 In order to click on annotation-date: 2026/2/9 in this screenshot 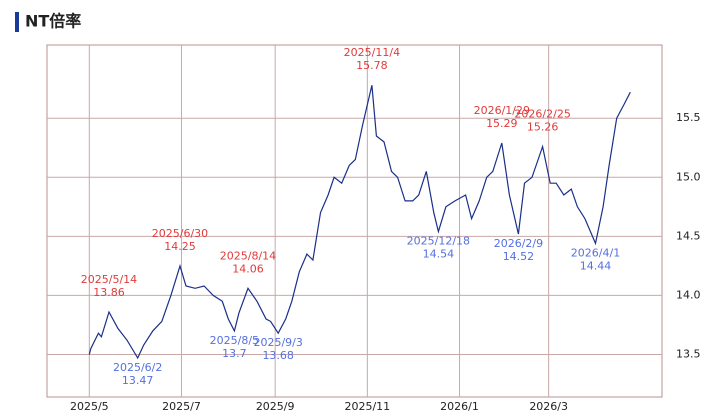, I will do `click(518, 243)`.